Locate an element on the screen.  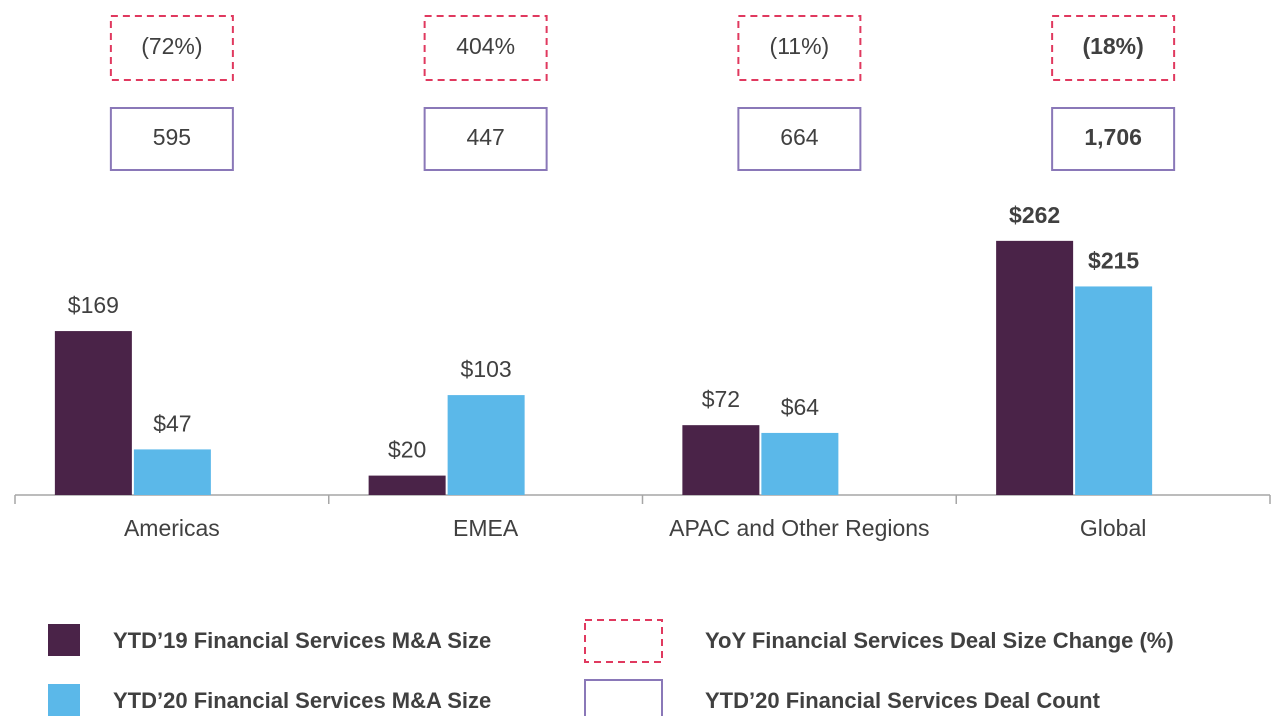
data-label: $72 is located at coordinates (721, 399).